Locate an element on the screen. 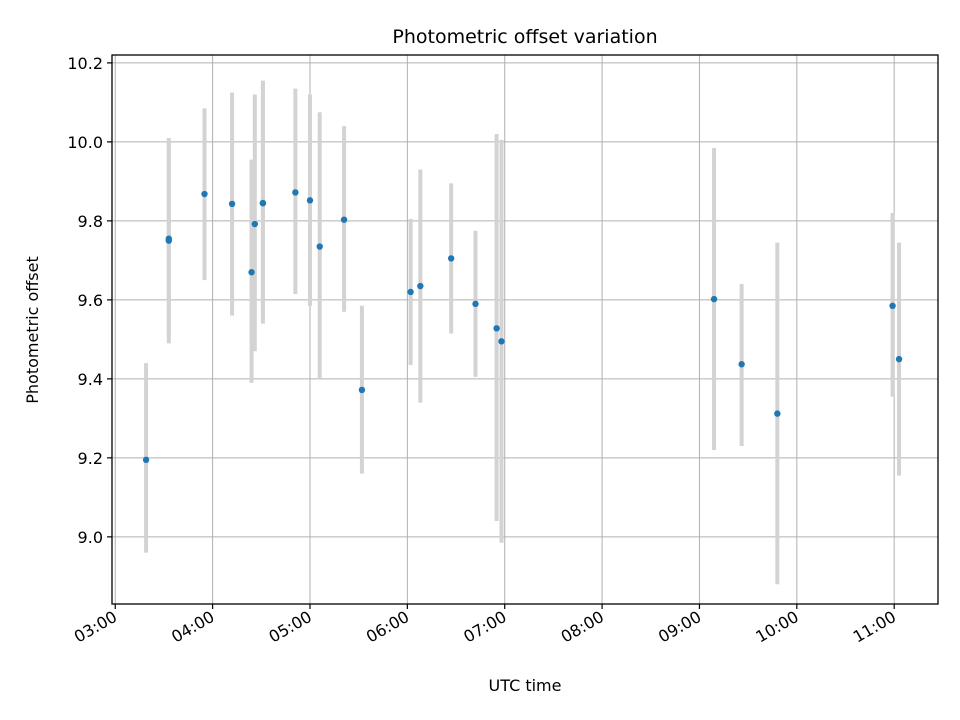 The height and width of the screenshot is (720, 960). y-tick-label: 9.6 is located at coordinates (90, 300).